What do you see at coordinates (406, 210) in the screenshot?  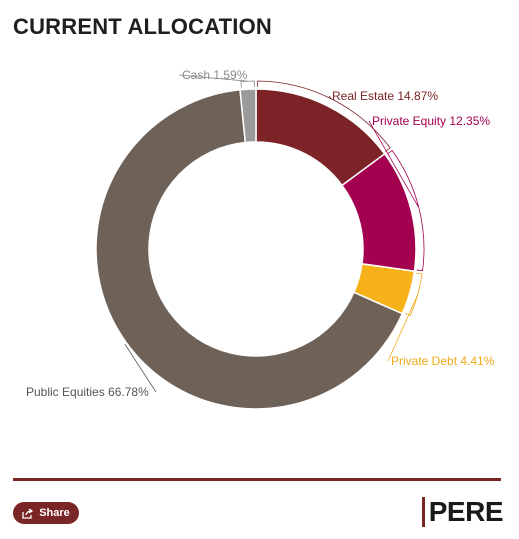 I see `bracket-private-equity` at bounding box center [406, 210].